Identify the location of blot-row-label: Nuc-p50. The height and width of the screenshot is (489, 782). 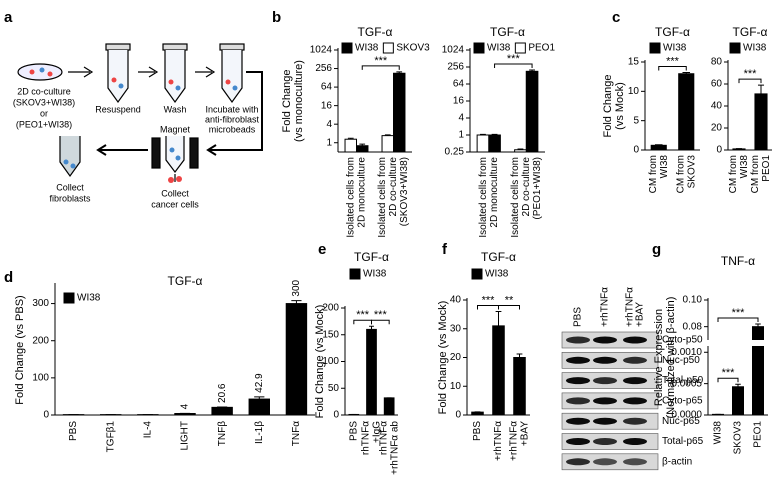
(681, 360).